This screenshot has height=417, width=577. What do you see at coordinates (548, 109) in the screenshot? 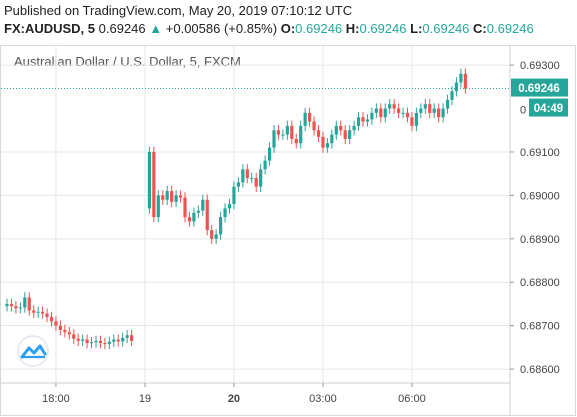
I see `countdown-label: 04:49` at bounding box center [548, 109].